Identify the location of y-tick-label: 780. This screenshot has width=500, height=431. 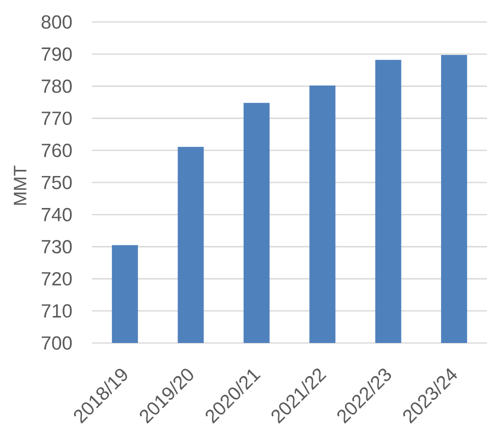
(57, 86).